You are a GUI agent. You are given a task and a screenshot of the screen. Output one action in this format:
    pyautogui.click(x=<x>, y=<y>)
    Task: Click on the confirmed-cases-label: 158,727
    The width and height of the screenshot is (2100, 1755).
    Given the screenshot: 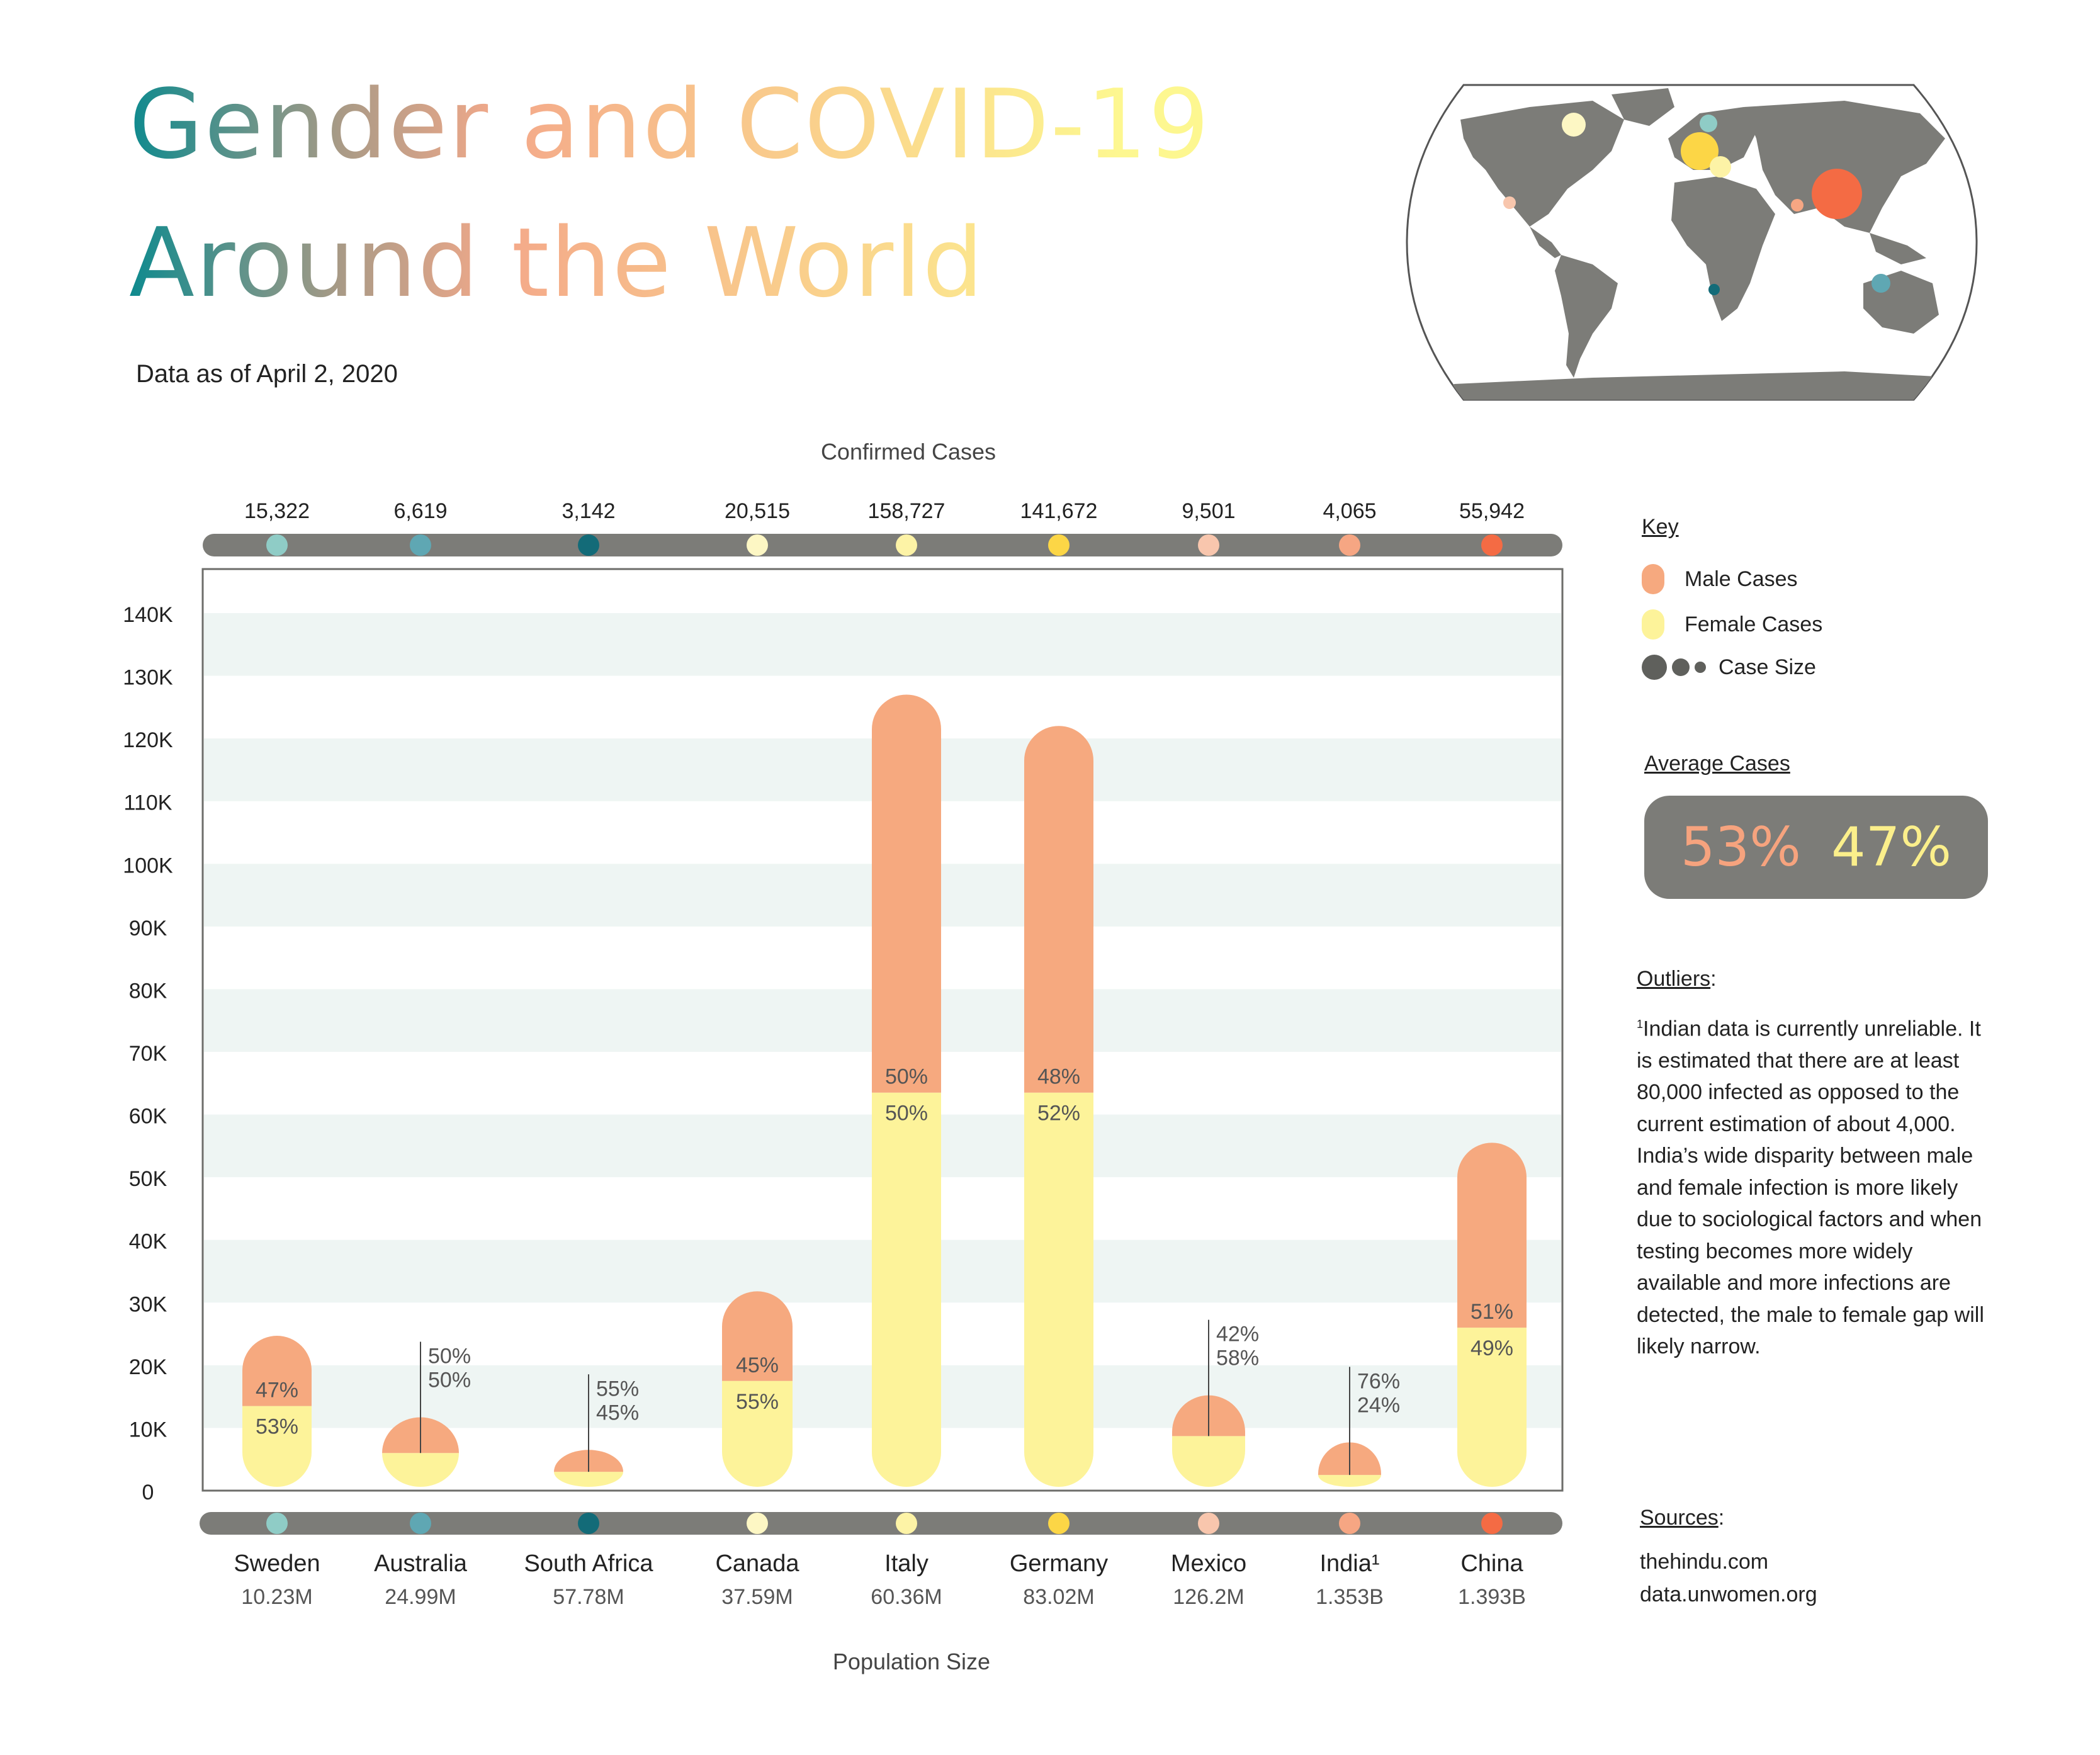 What is the action you would take?
    pyautogui.click(x=907, y=511)
    